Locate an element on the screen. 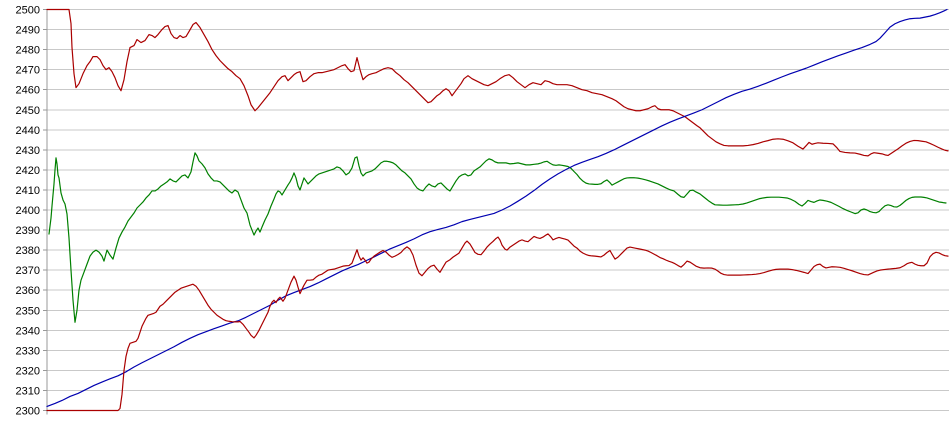 This screenshot has height=435, width=950. y-axis-tick-label: 2450 is located at coordinates (28, 111).